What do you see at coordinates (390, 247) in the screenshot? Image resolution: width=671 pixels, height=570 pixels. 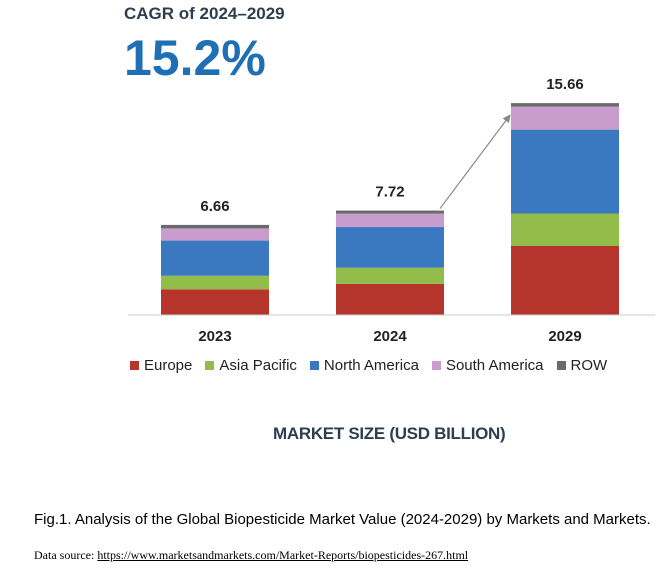 I see `bar-segment-north-america-2024` at bounding box center [390, 247].